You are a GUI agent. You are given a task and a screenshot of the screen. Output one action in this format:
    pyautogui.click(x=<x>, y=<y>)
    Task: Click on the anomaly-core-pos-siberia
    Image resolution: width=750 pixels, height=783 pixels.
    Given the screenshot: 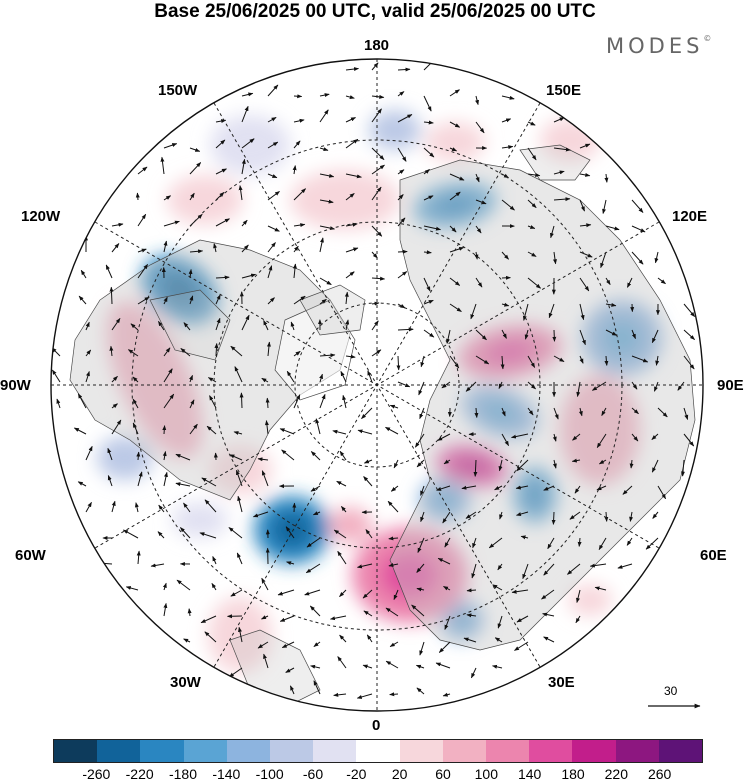 What is the action you would take?
    pyautogui.click(x=510, y=352)
    